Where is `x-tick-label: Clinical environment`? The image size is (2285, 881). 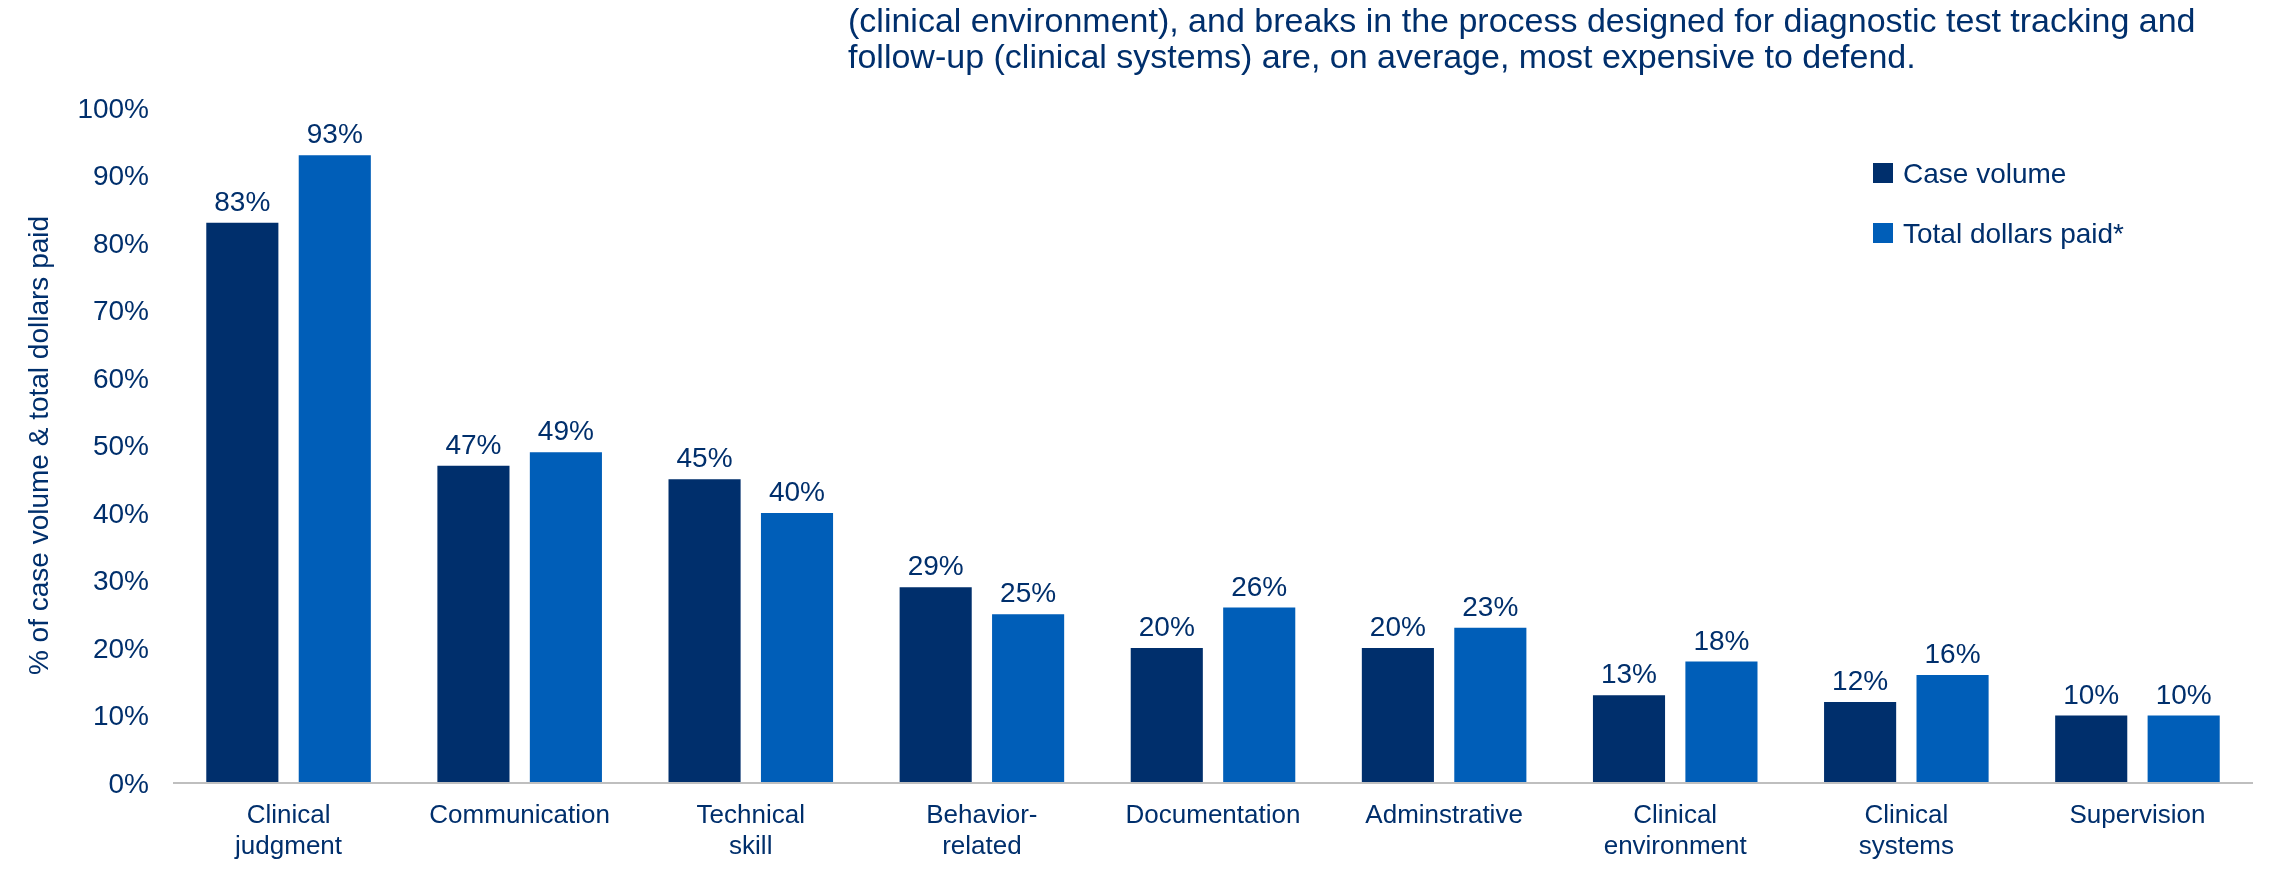 x-tick-label: Clinical environment is located at coordinates (1675, 829).